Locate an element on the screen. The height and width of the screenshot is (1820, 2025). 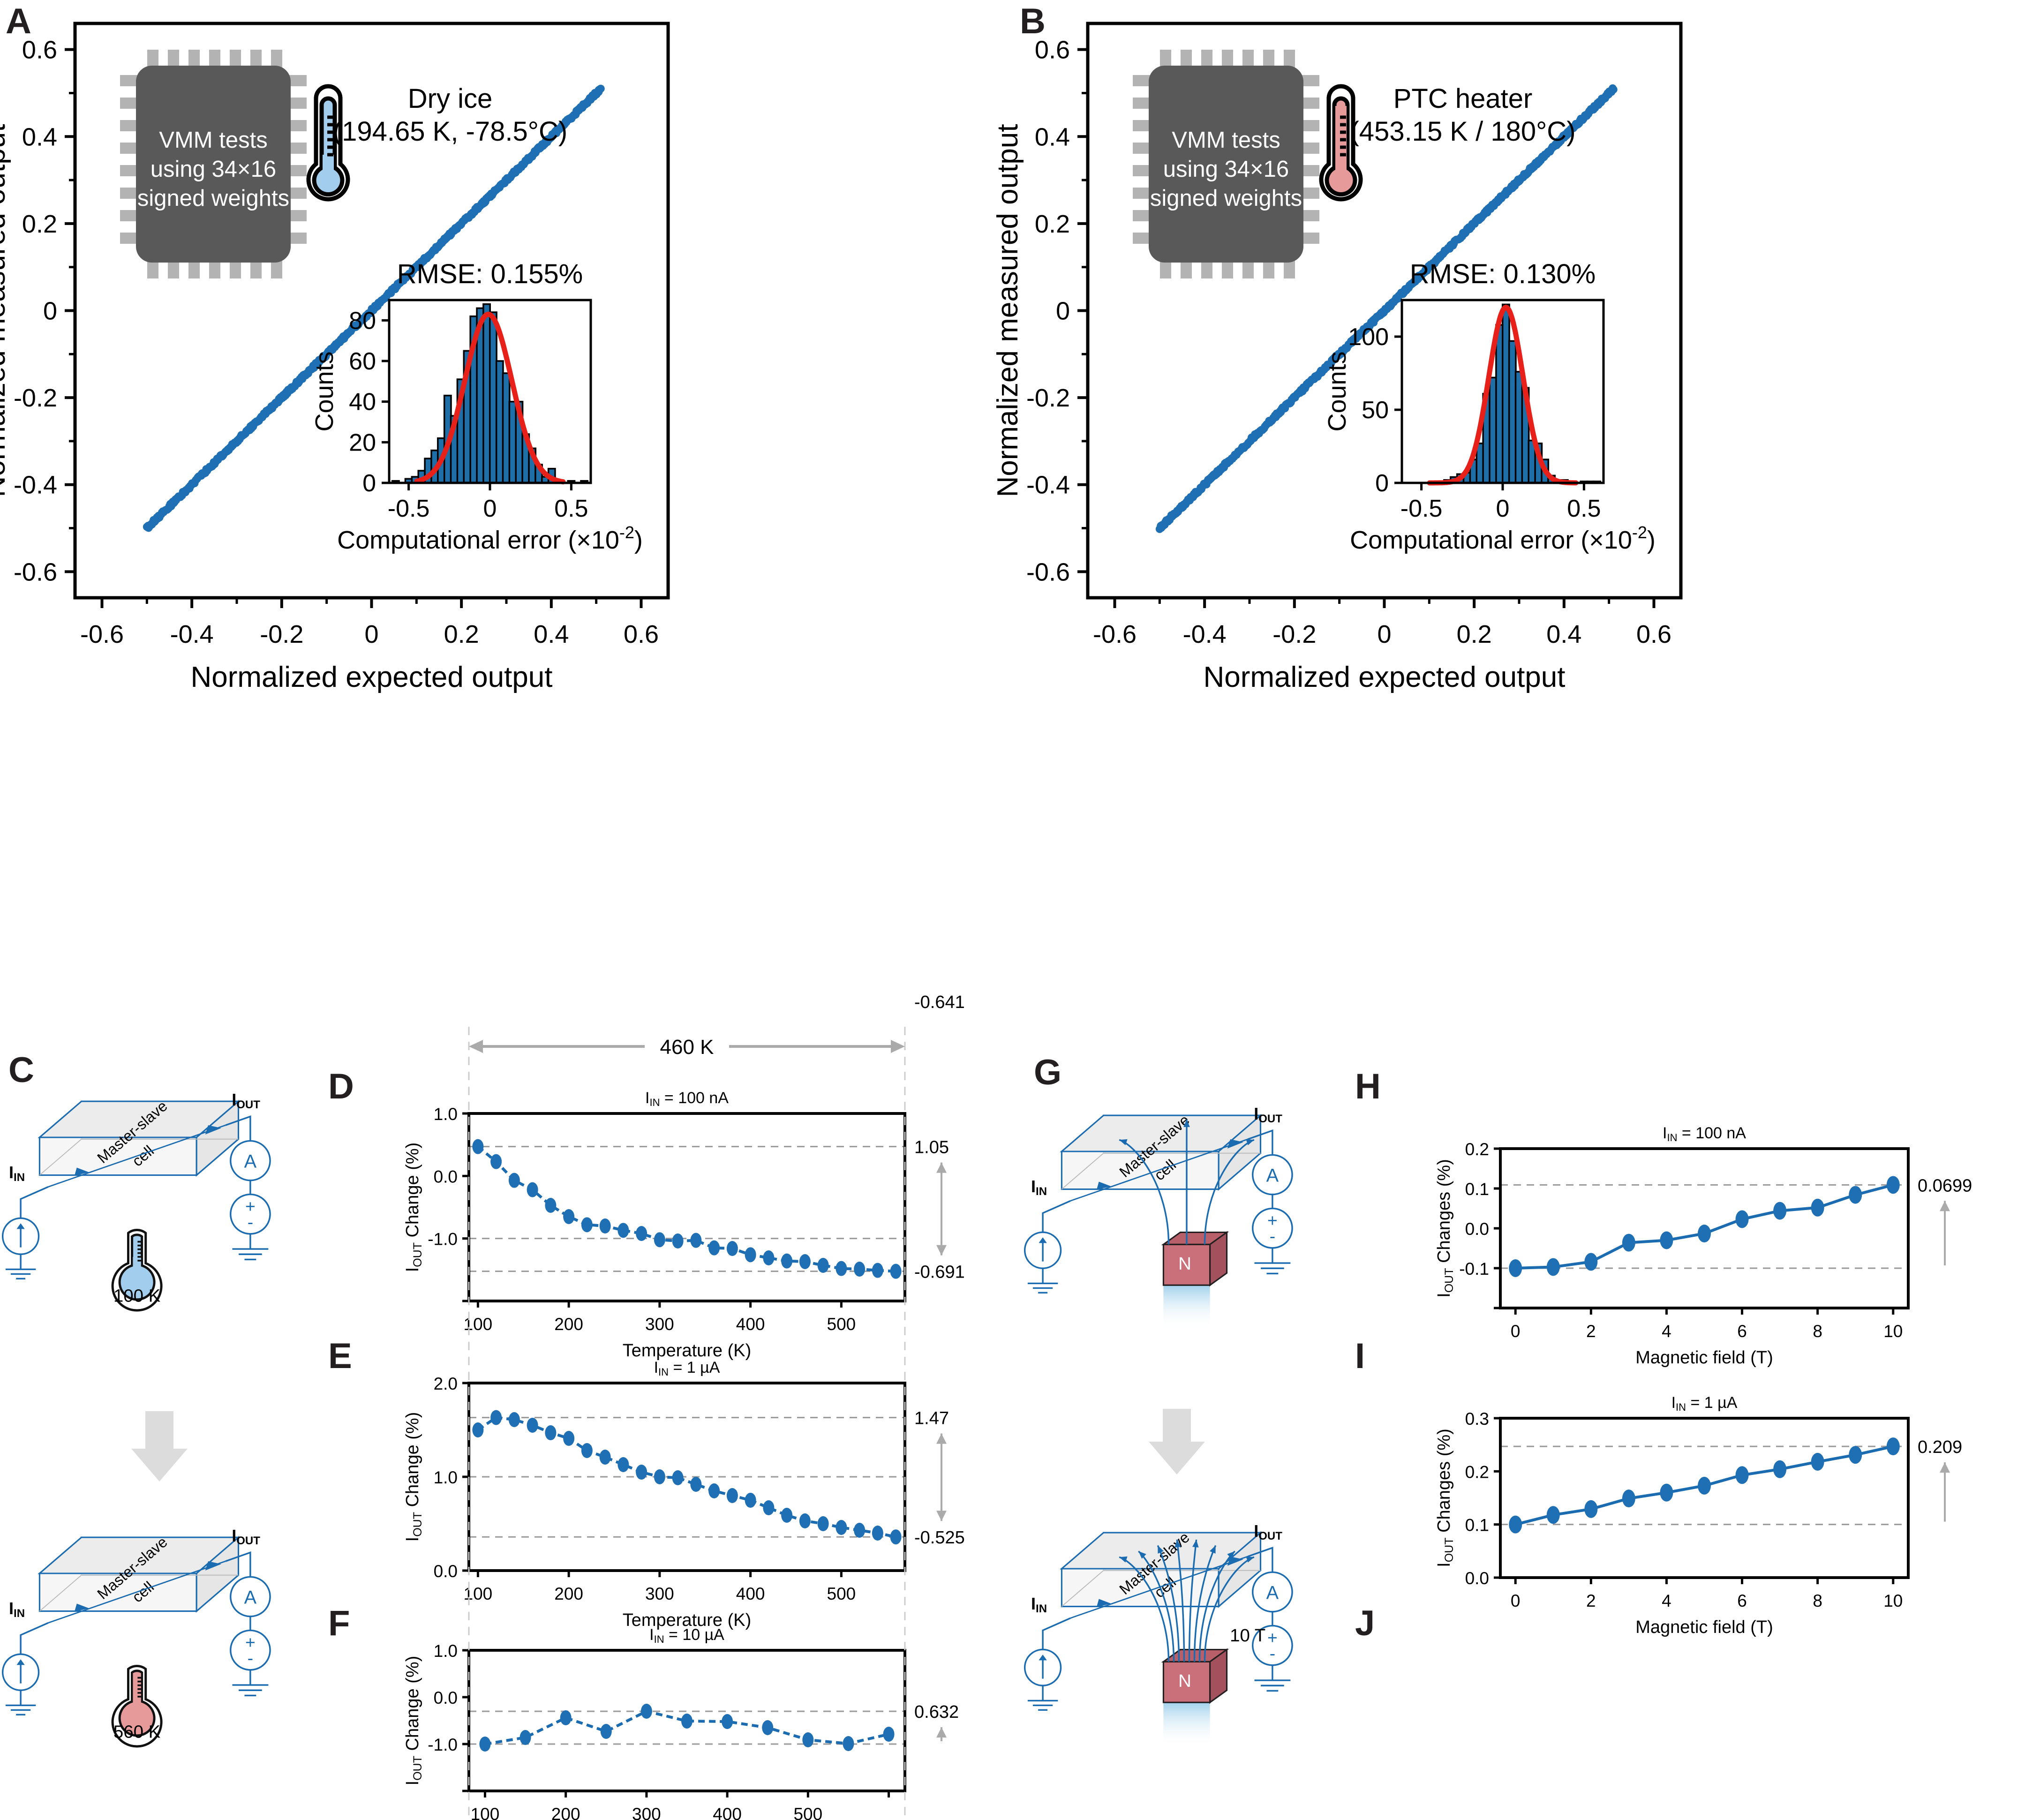
inset-y-tick-label: 0 is located at coordinates (369, 483).